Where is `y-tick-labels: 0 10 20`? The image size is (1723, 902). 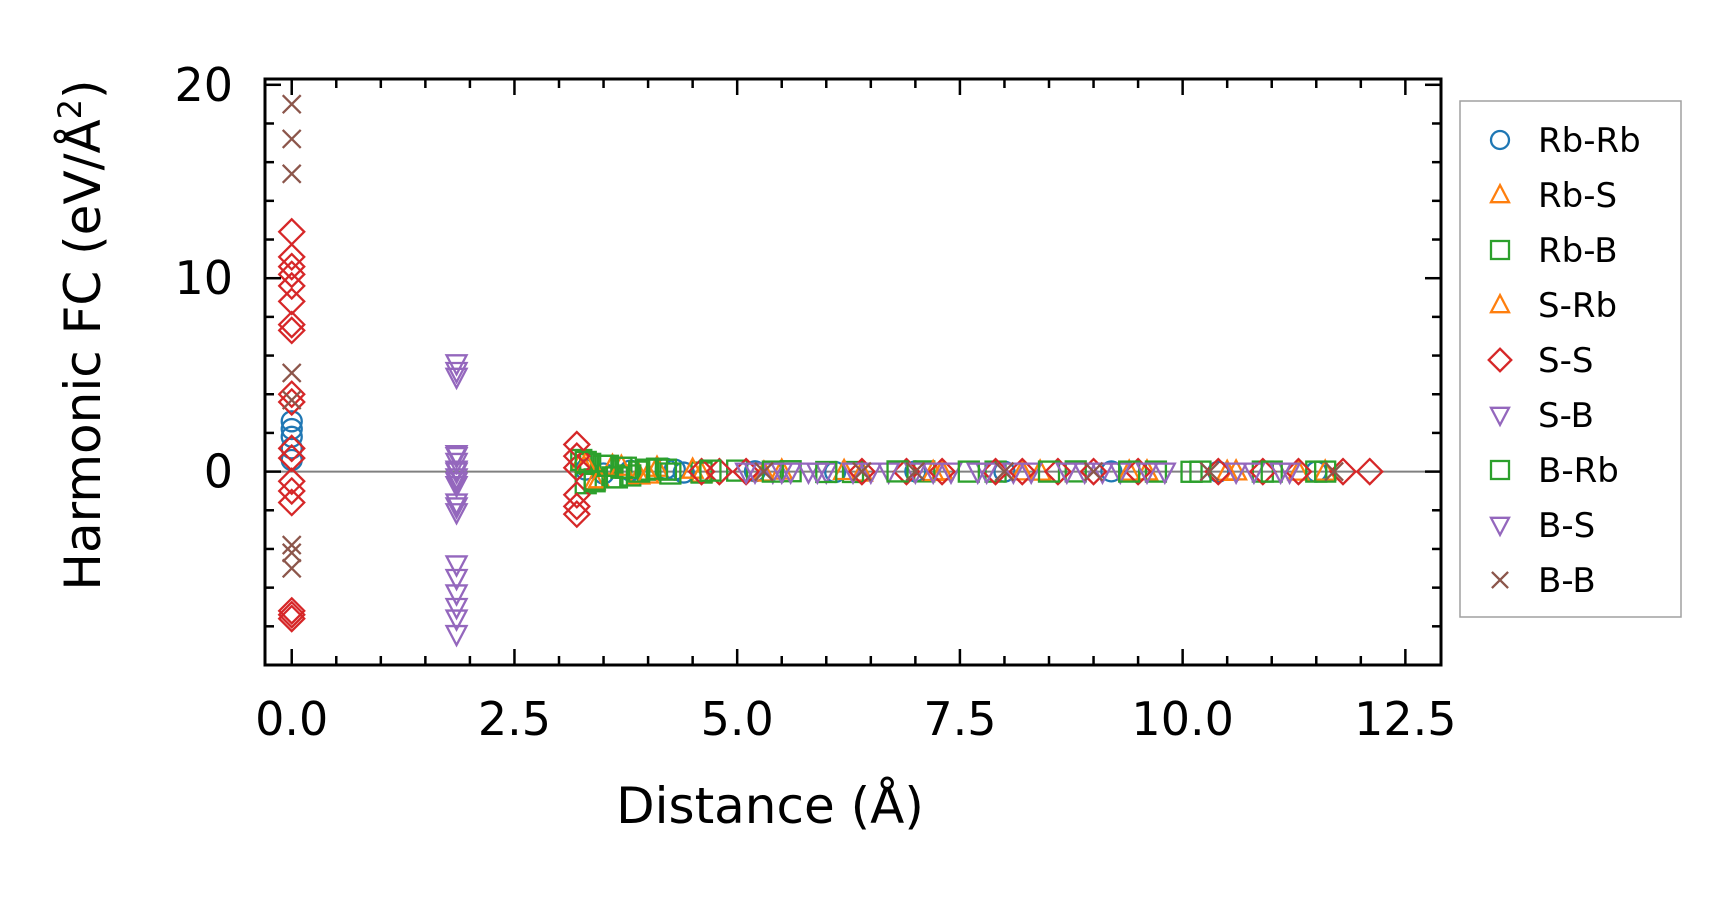 y-tick-labels: 0 10 20 is located at coordinates (203, 278).